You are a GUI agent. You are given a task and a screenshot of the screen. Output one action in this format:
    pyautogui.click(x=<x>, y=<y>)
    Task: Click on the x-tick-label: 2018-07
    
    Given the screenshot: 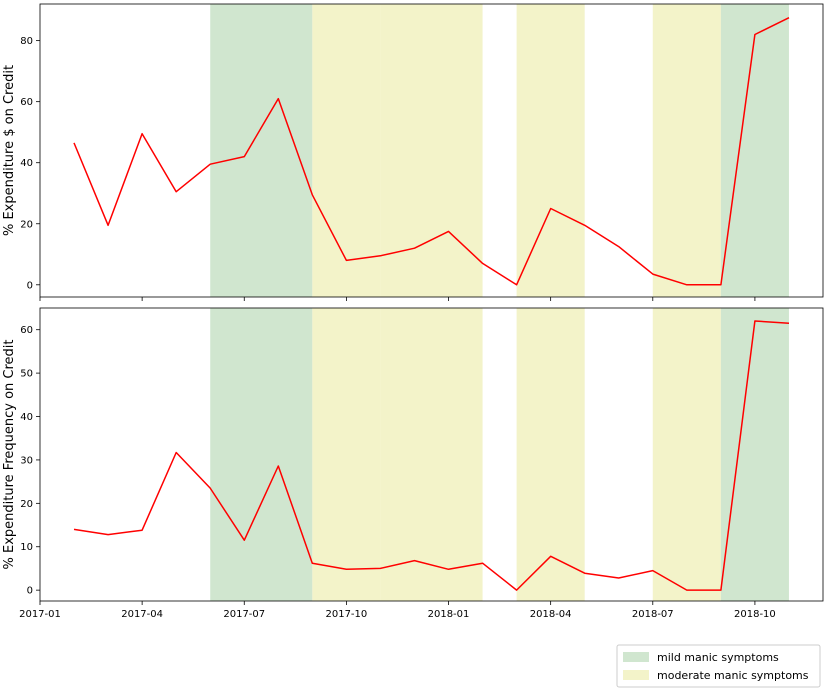 What is the action you would take?
    pyautogui.click(x=653, y=614)
    